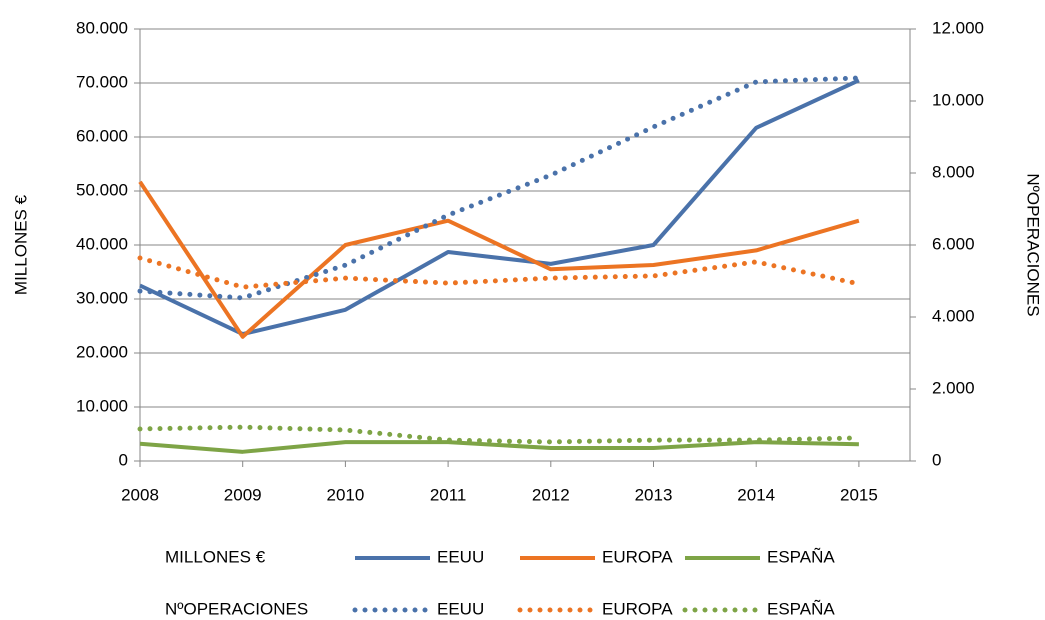 The image size is (1045, 620). Describe the element at coordinates (1033, 244) in the screenshot. I see `y2-axis-label: NºOPERACIONES` at that location.